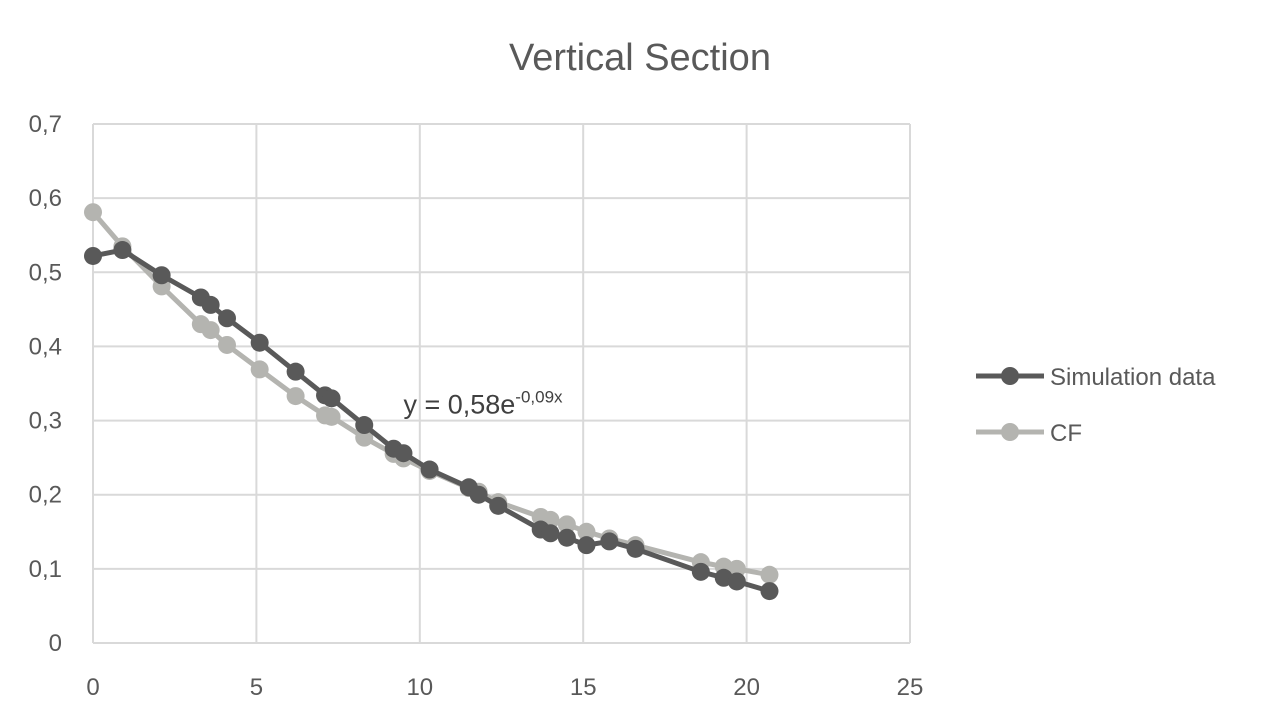 This screenshot has width=1280, height=720. I want to click on y-tick-label: 0,2, so click(45, 495).